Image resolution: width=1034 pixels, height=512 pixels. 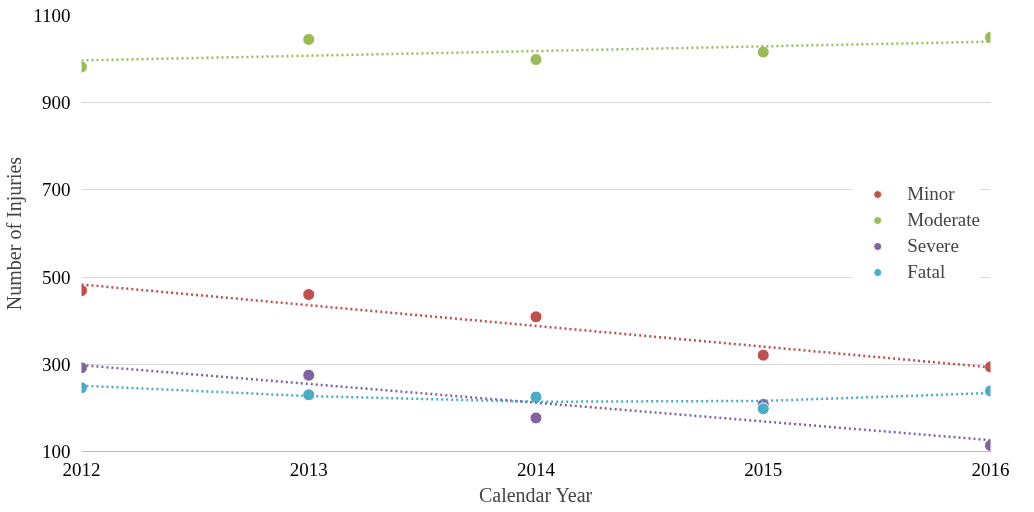 What do you see at coordinates (56, 277) in the screenshot?
I see `y-tick-label: 500` at bounding box center [56, 277].